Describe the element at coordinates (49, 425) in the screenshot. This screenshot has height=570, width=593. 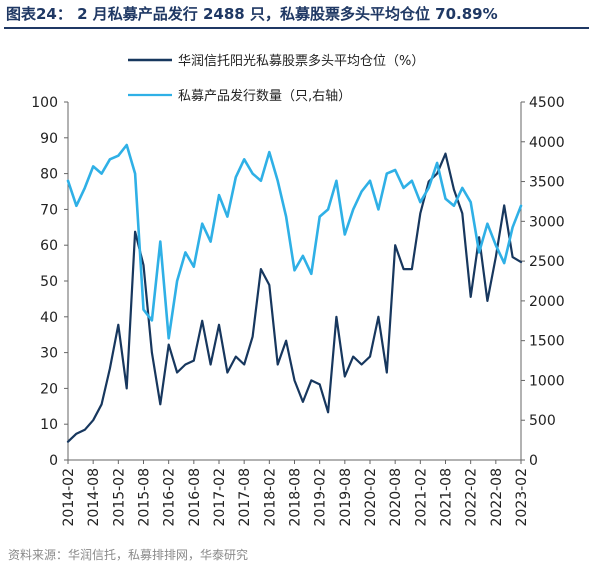
I see `left-tick-label: 10` at that location.